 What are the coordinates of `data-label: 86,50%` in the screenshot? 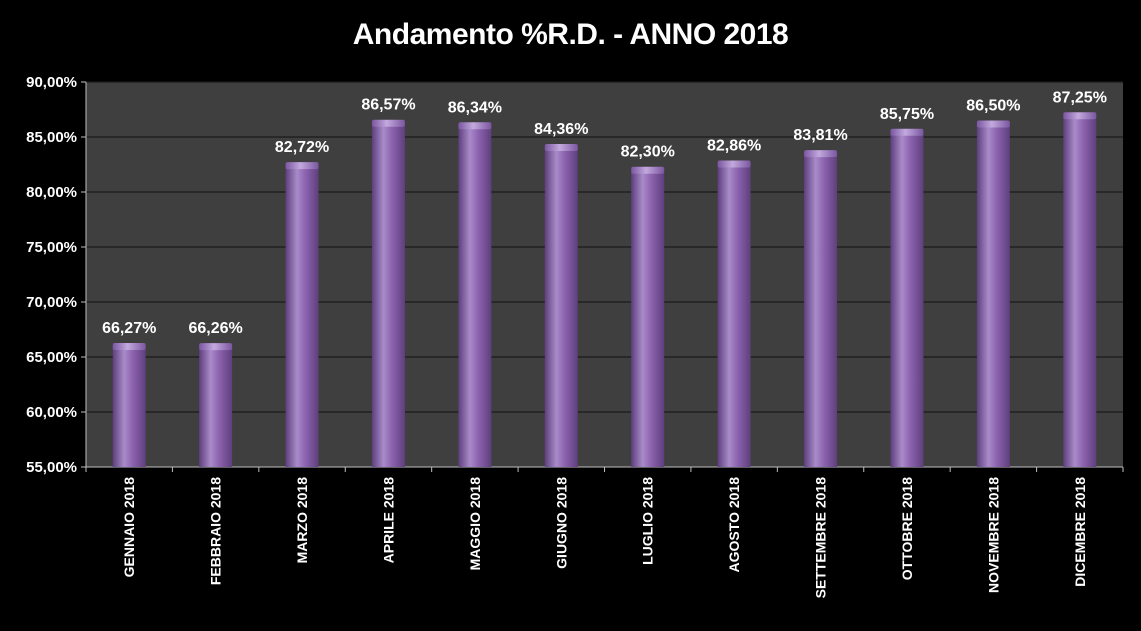 It's located at (993, 106).